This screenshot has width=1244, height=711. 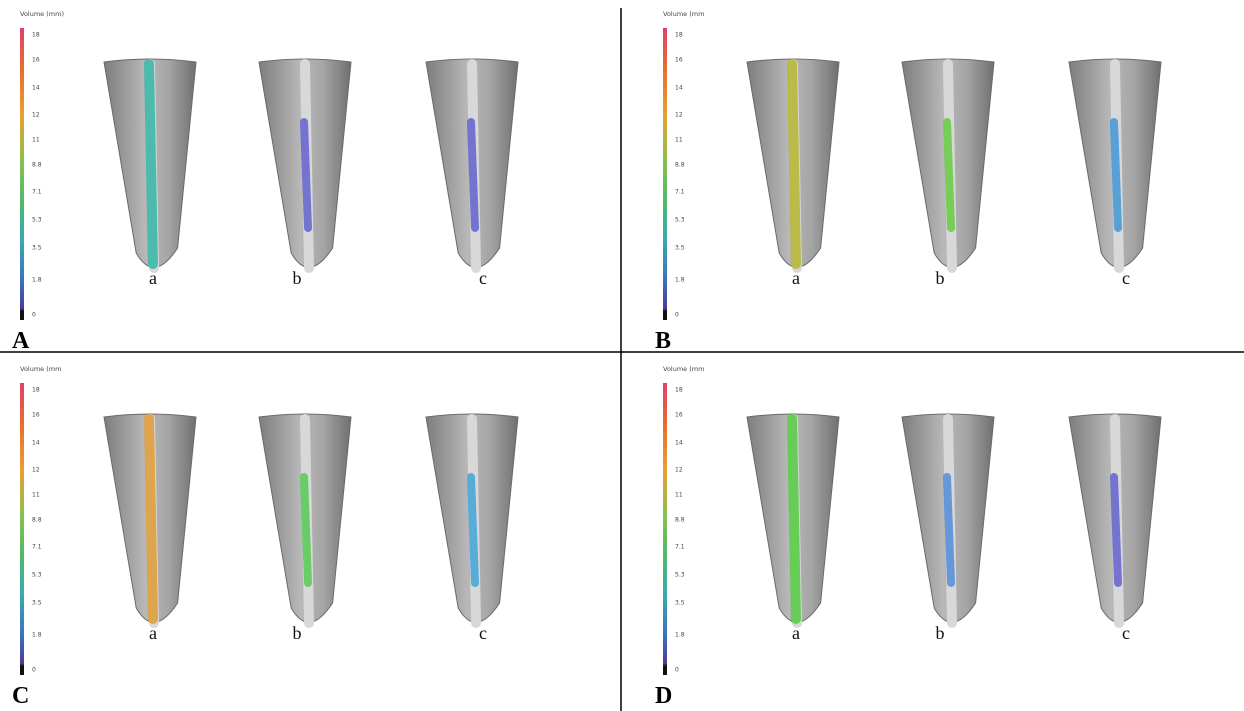 I want to click on panel-letter: B, so click(x=663, y=341).